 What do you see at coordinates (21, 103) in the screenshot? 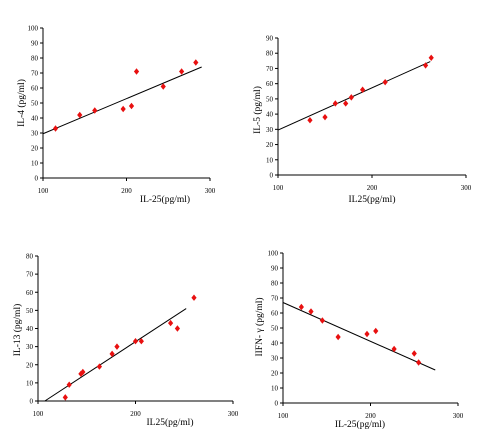
I see `y-axis-label: IL-4 (pg/ml)` at bounding box center [21, 103].